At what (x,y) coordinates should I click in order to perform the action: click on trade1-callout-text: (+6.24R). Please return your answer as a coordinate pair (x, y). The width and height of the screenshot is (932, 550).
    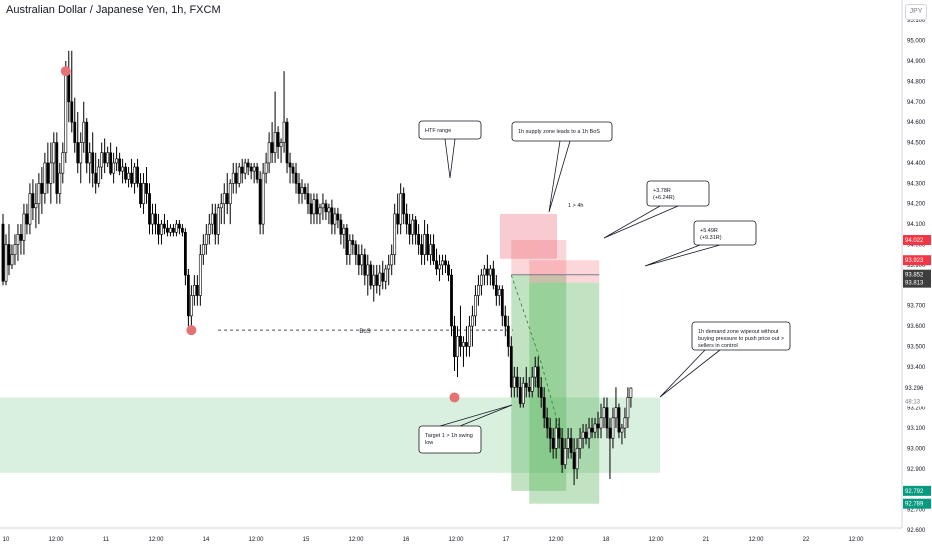
    Looking at the image, I should click on (664, 198).